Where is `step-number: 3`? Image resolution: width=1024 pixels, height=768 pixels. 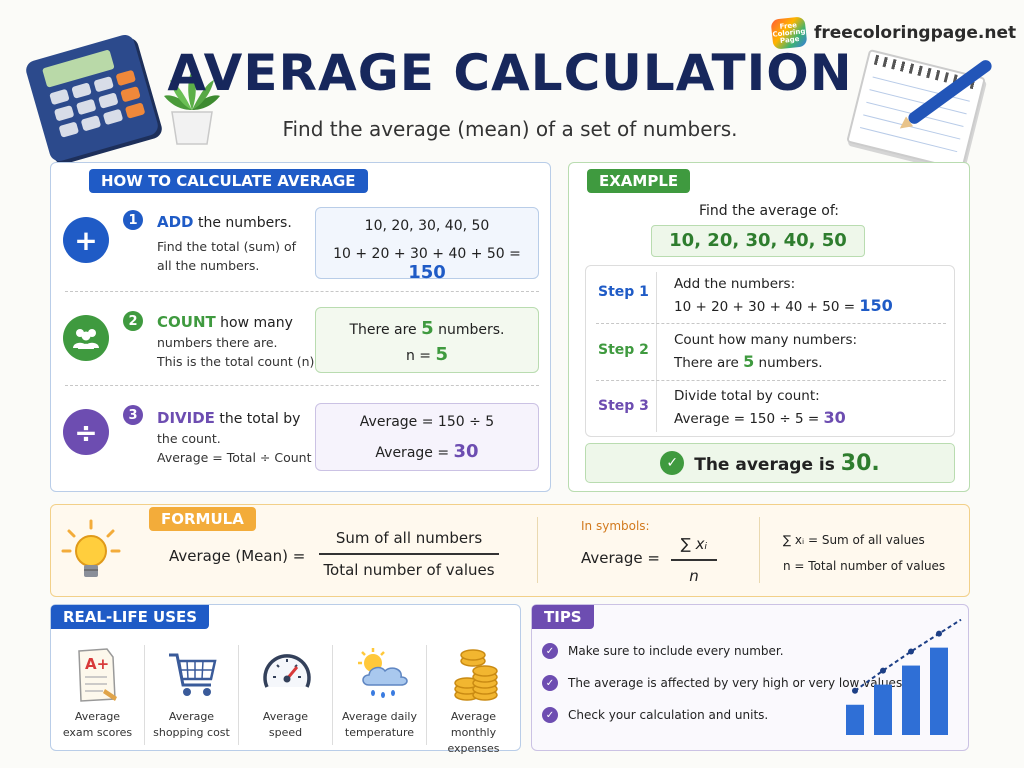 step-number: 3 is located at coordinates (133, 415).